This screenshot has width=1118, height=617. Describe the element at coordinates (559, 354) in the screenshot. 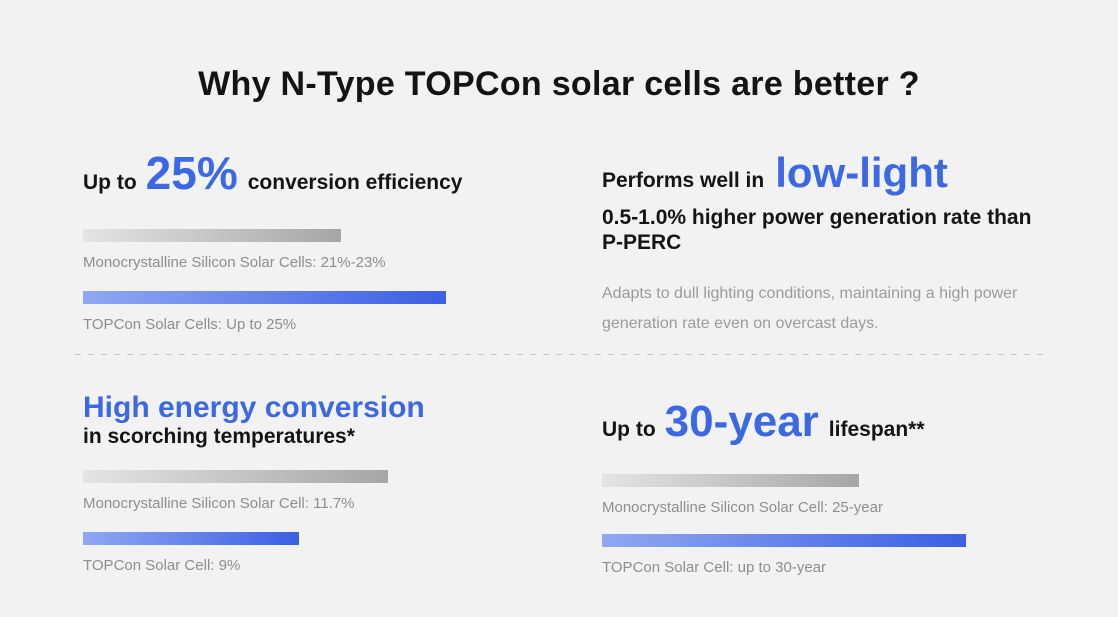

I see `dashed-divider` at that location.